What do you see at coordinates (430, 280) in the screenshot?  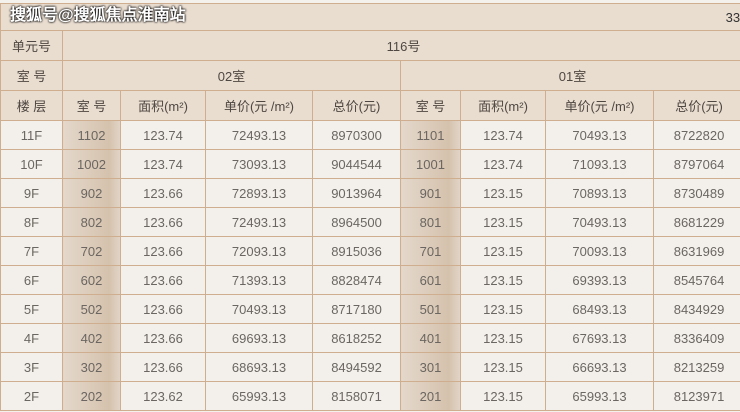 I see `table-cell: 601` at bounding box center [430, 280].